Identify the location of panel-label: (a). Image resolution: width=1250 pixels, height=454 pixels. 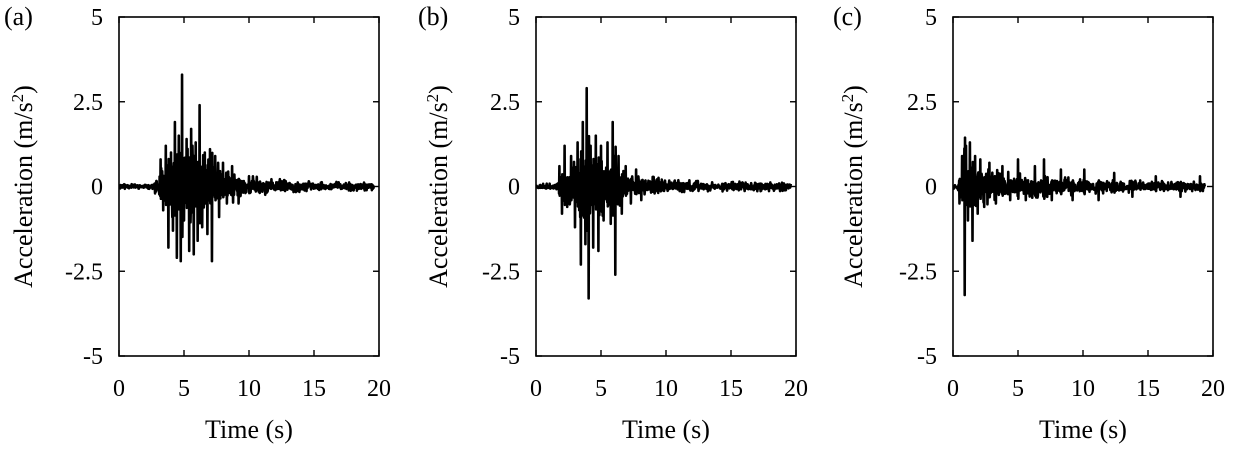
(18, 16).